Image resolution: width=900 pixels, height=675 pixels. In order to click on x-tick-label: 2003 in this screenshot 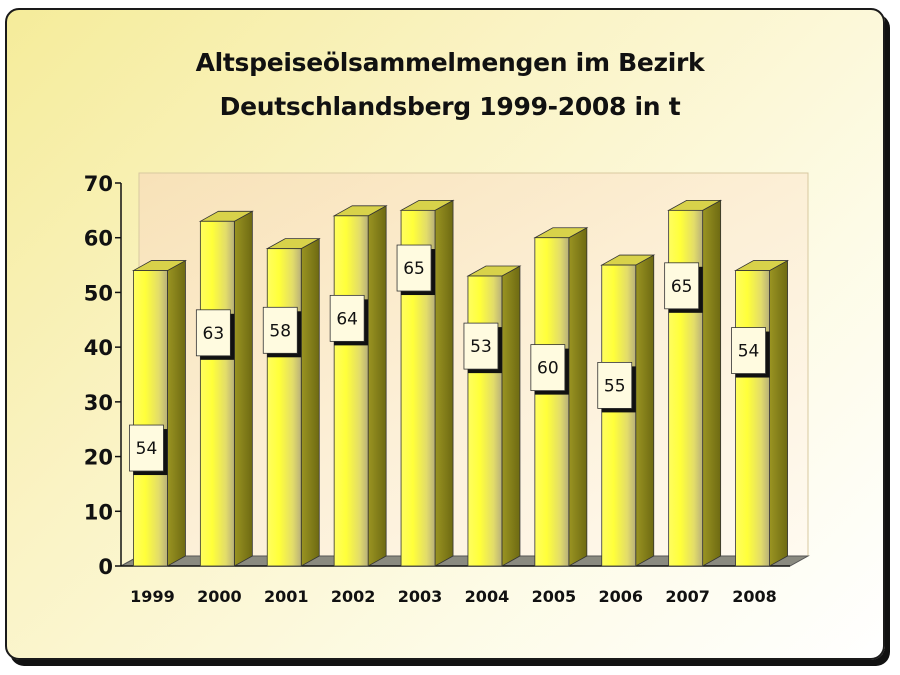, I will do `click(420, 596)`.